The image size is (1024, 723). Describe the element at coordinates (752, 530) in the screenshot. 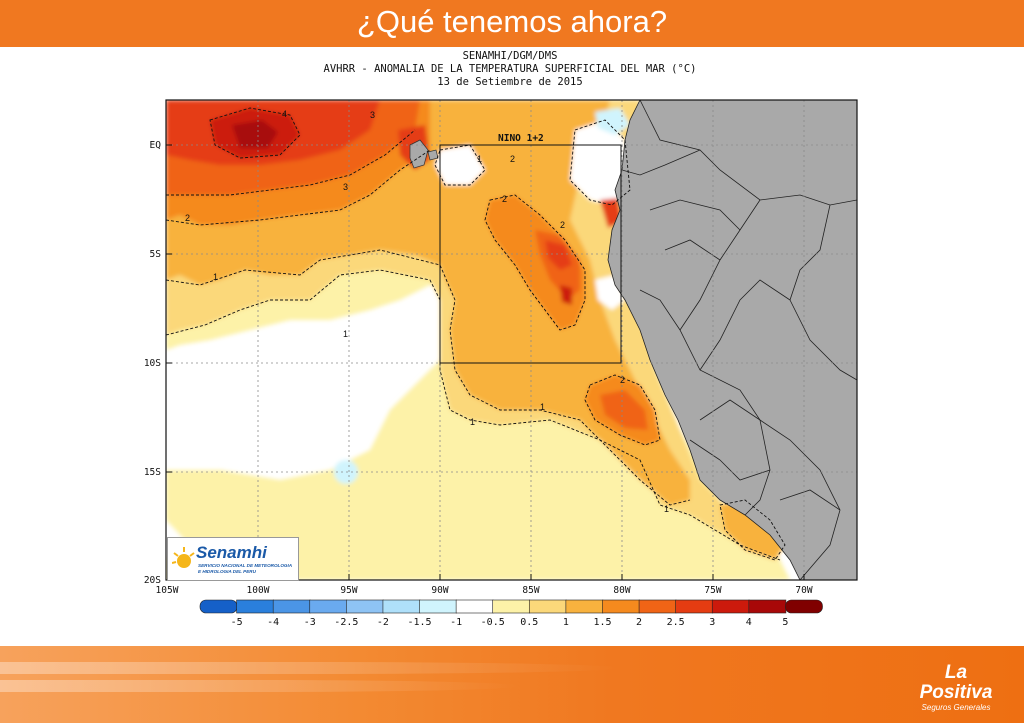

I see `anomaly-area-1-5b` at that location.